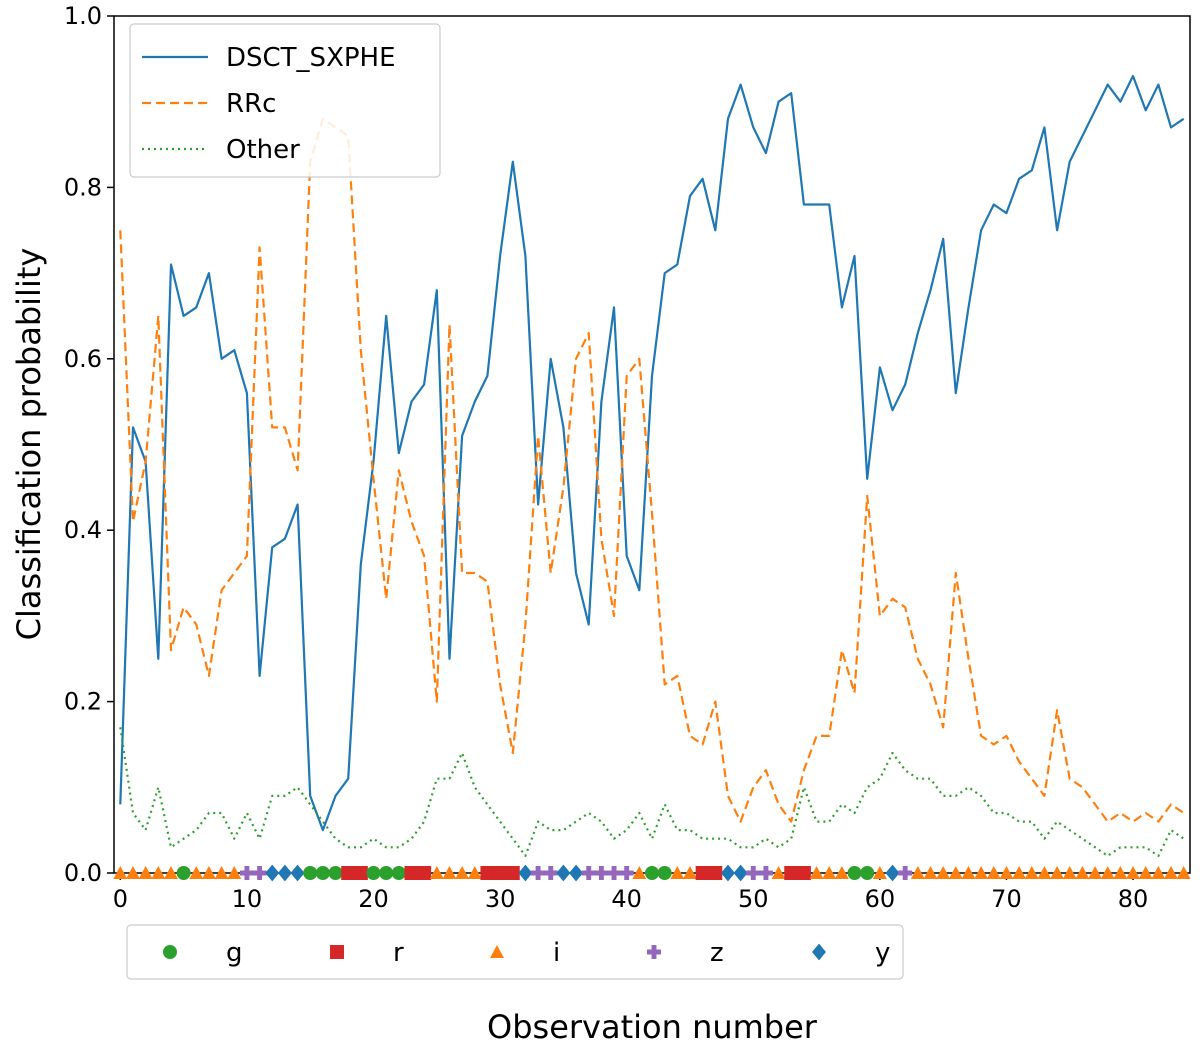  Describe the element at coordinates (515, 952) in the screenshot. I see `band-legend-box` at that location.